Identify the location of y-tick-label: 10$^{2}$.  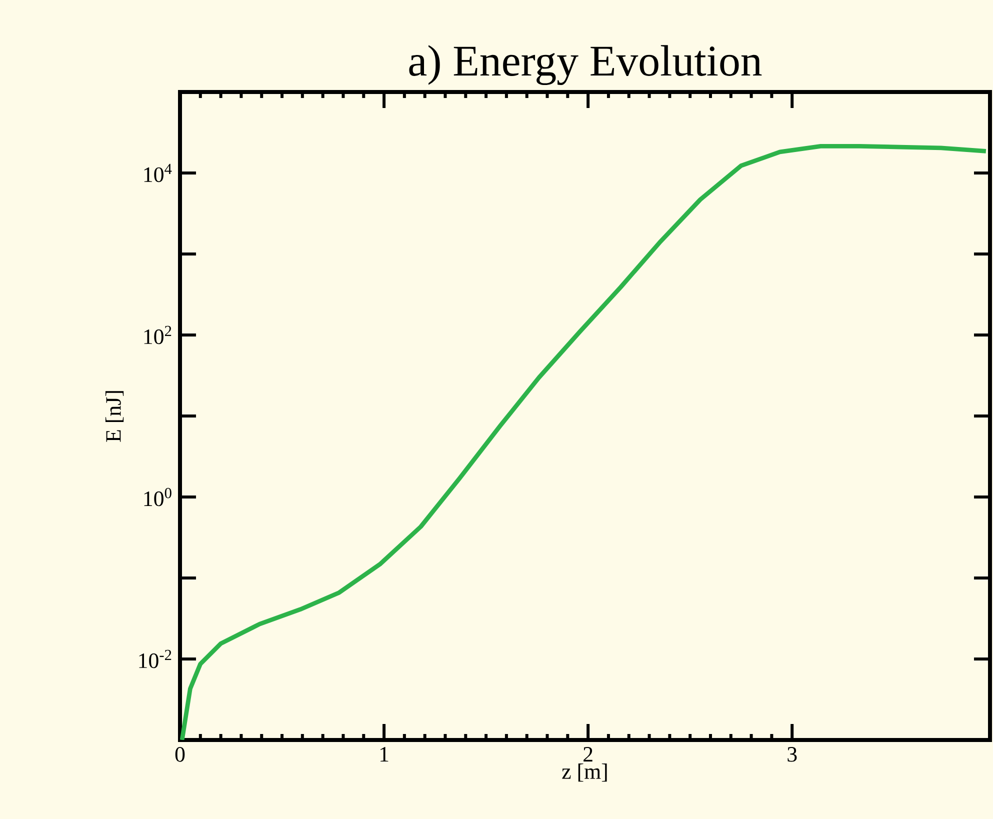
(158, 335).